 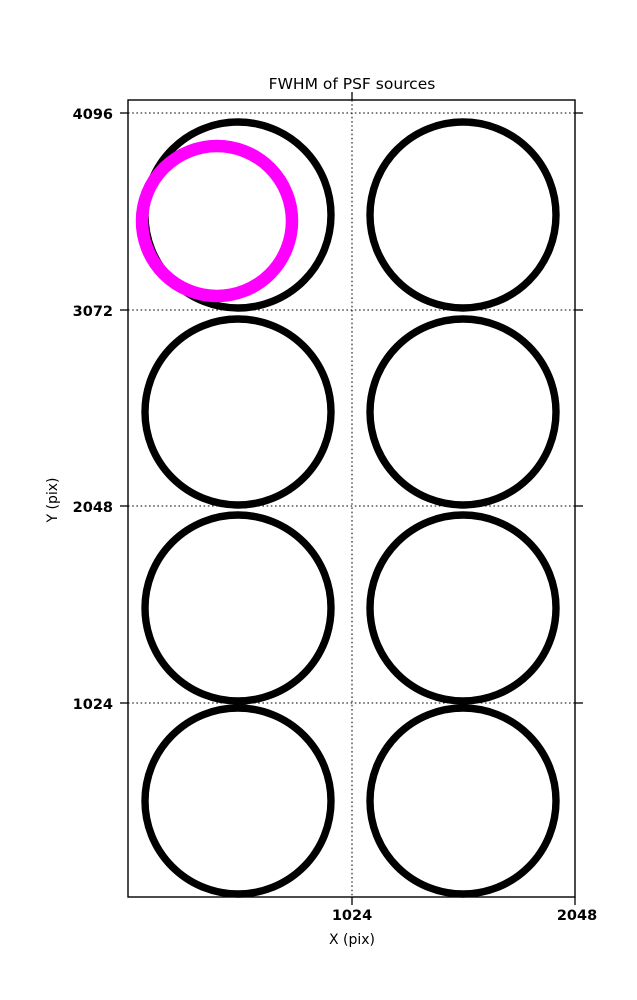 What do you see at coordinates (217, 221) in the screenshot?
I see `psf-source-marker-highlighted` at bounding box center [217, 221].